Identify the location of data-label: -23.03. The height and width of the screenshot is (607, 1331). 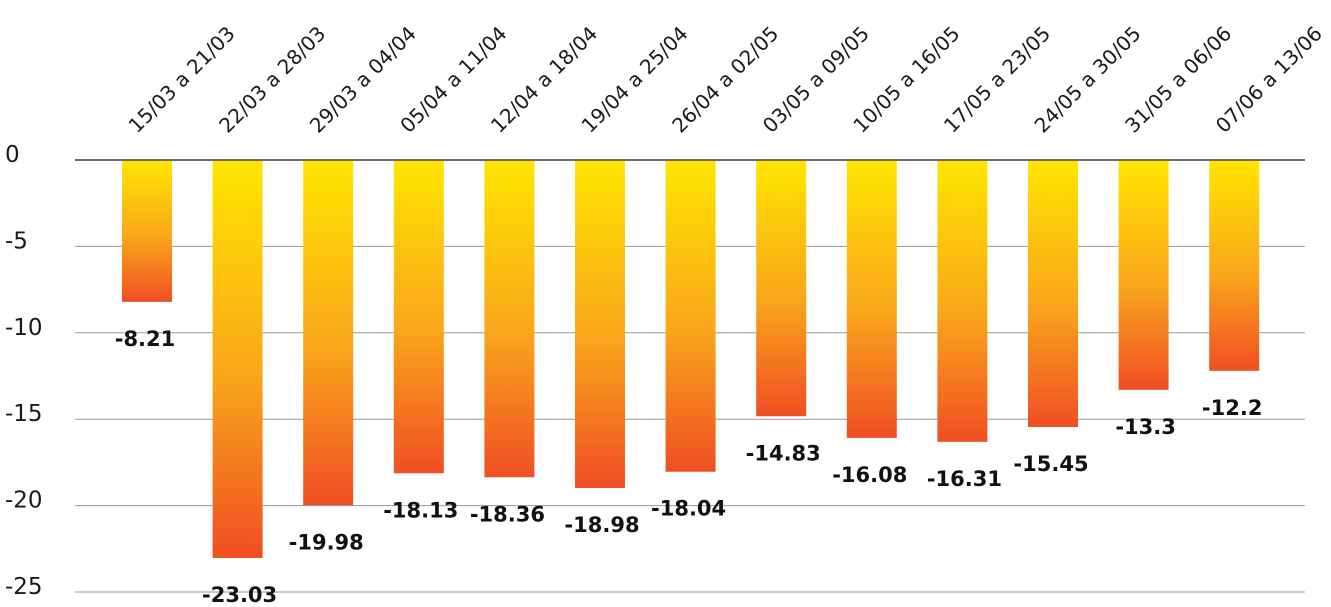
(239, 595).